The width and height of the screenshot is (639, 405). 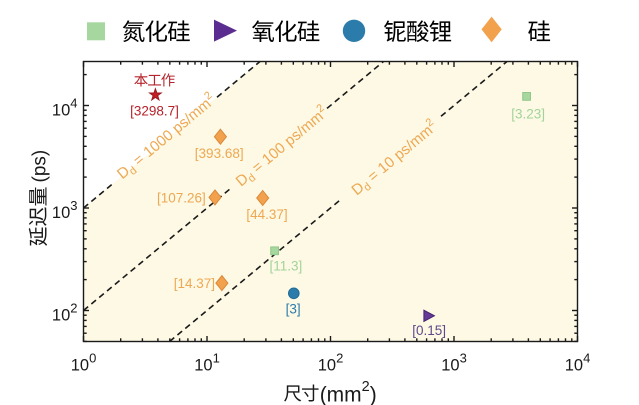 What do you see at coordinates (154, 110) in the screenshot?
I see `svg-text: [3298.7]` at bounding box center [154, 110].